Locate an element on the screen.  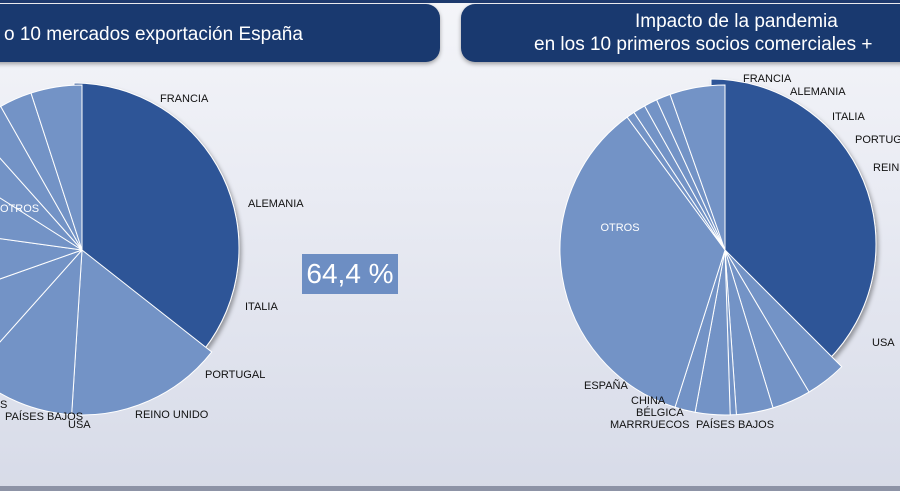
pie1-slice-francia is located at coordinates (142, 332).